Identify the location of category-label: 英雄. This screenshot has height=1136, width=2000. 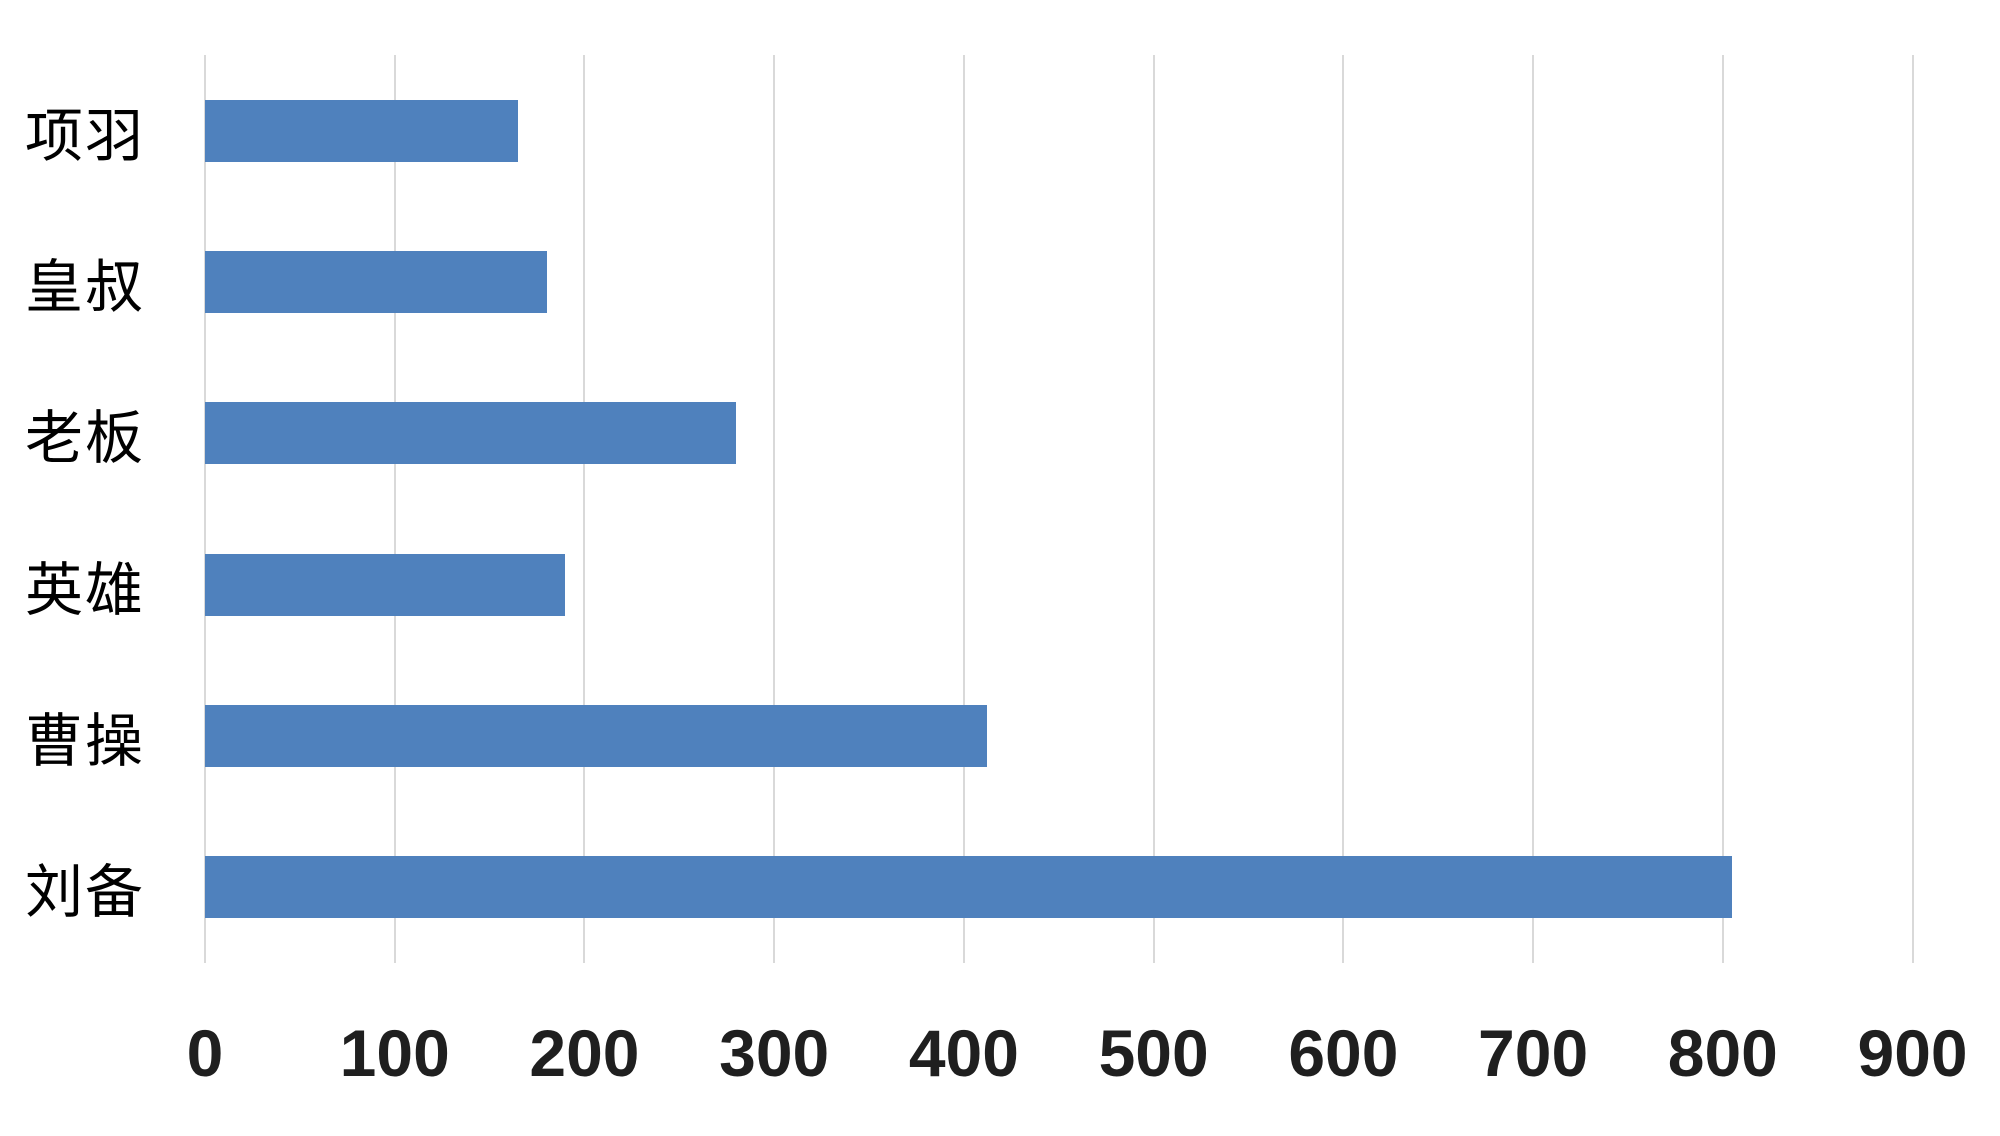
(84, 590).